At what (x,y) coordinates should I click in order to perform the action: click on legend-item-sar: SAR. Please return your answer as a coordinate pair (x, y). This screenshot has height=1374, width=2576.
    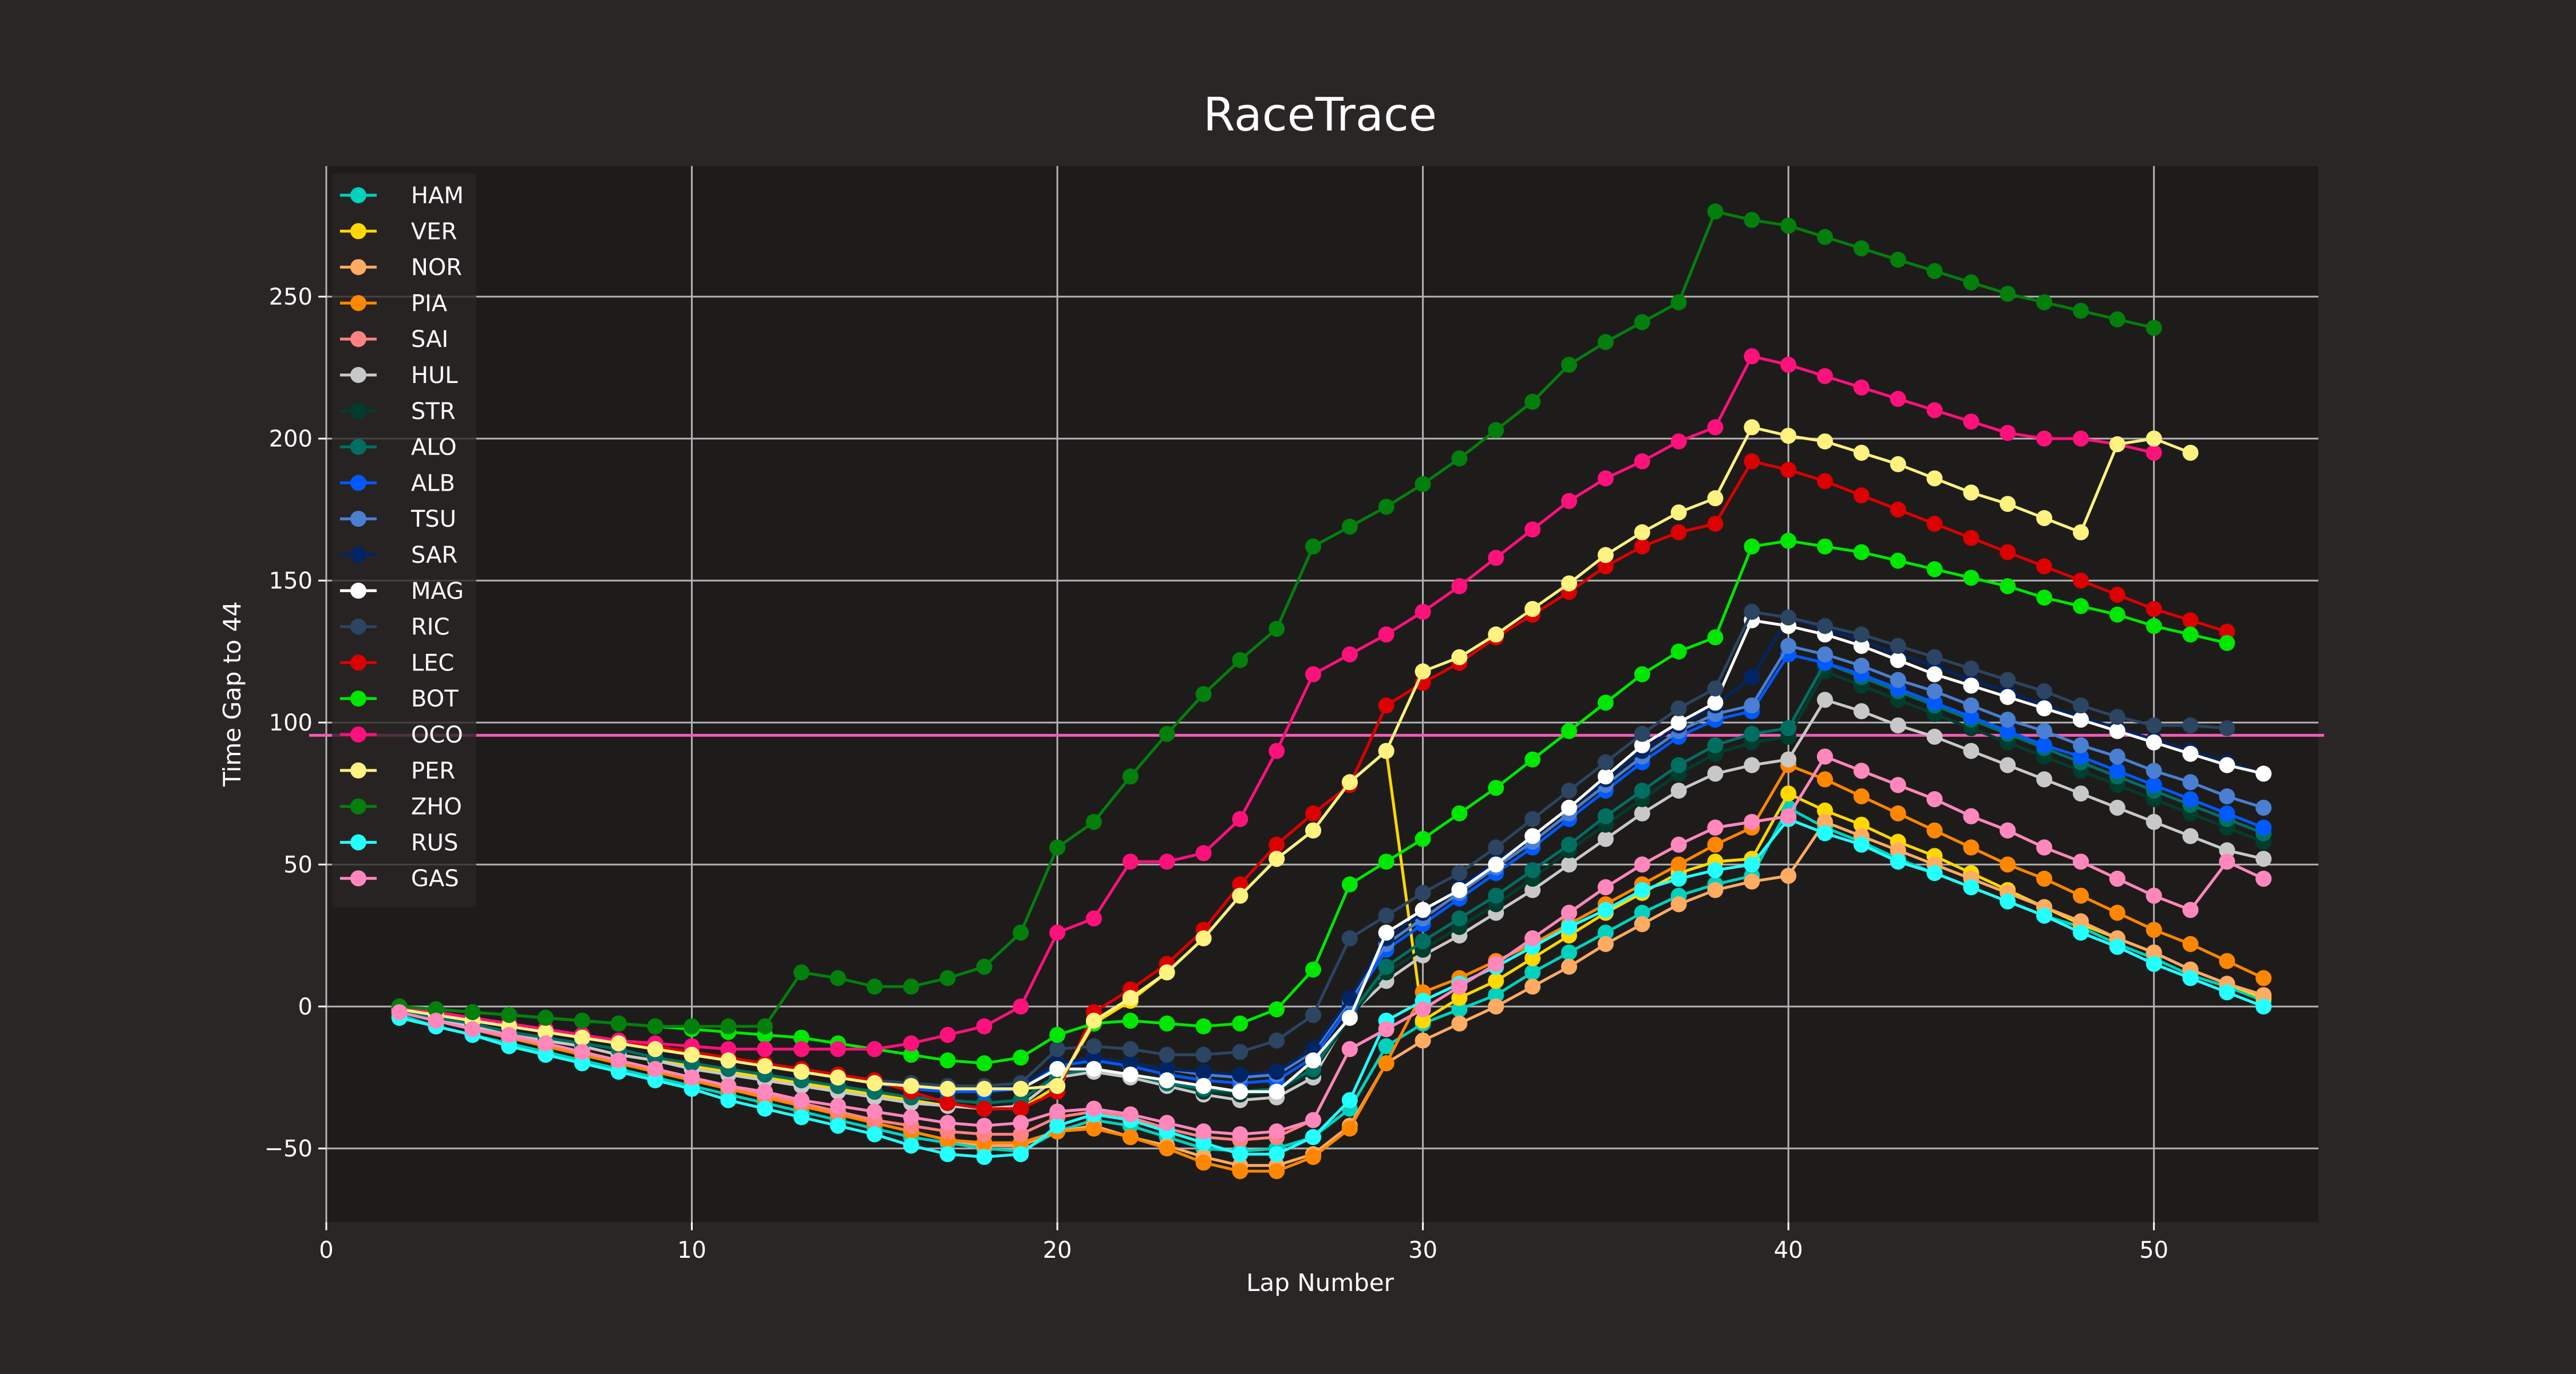
    Looking at the image, I should click on (398, 555).